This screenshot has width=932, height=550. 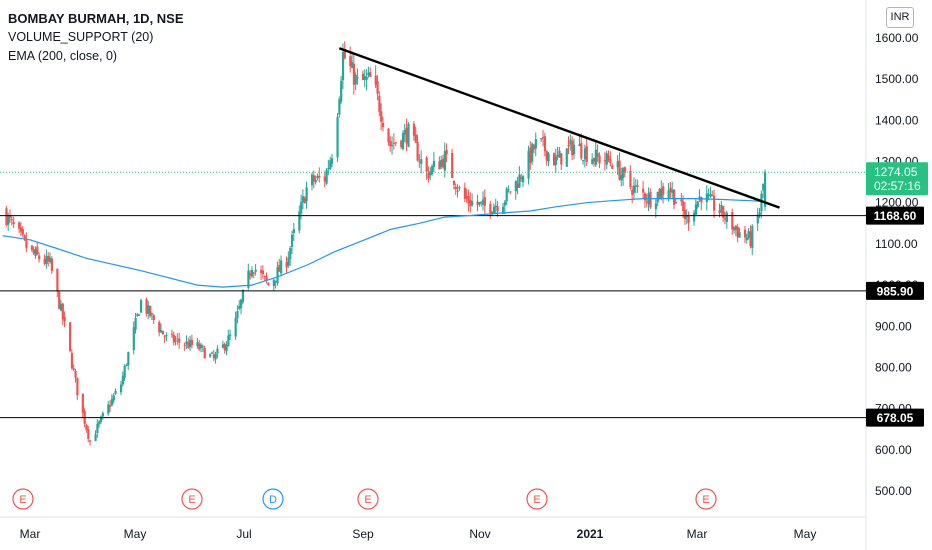 What do you see at coordinates (418, 534) in the screenshot?
I see `time-axis: Mar May Jul Sep Nov 2021 Mar May` at bounding box center [418, 534].